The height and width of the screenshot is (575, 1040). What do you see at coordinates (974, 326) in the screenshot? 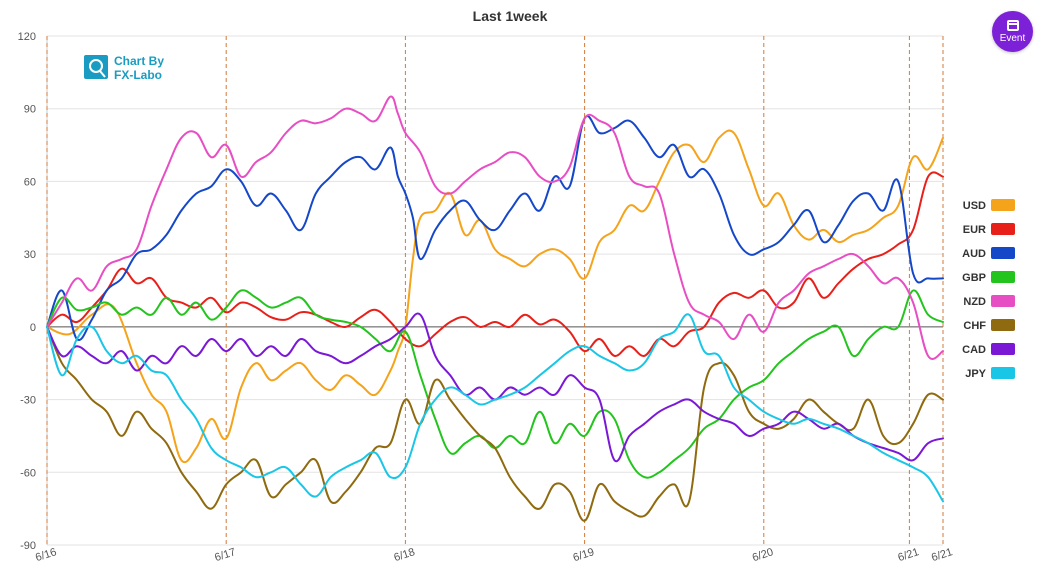
I see `legend-label-chf: CHF` at bounding box center [974, 326].